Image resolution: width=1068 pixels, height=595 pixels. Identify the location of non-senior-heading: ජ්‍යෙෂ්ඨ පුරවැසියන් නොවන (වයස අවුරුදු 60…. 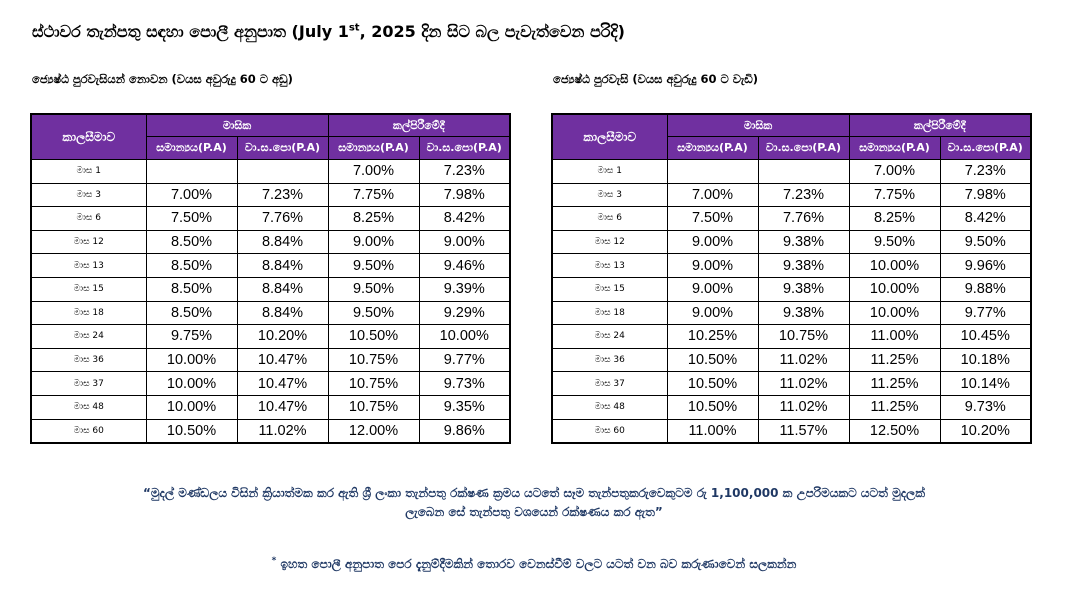
(162, 79).